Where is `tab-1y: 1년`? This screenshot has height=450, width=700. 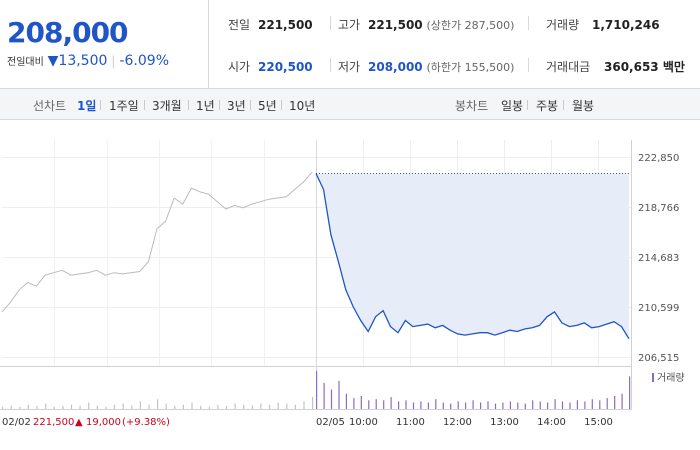
tab-1y: 1년 is located at coordinates (205, 106).